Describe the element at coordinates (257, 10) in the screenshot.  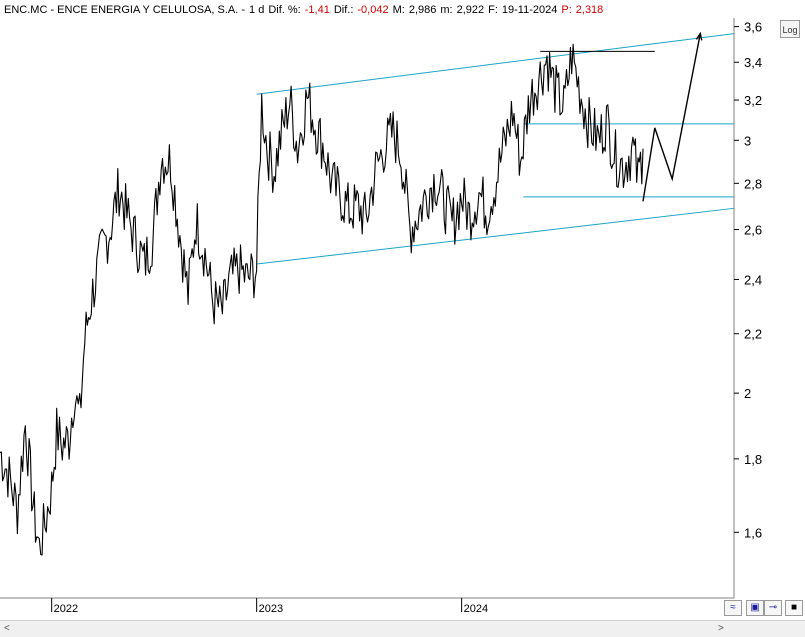
I see `period-label: 1 d` at that location.